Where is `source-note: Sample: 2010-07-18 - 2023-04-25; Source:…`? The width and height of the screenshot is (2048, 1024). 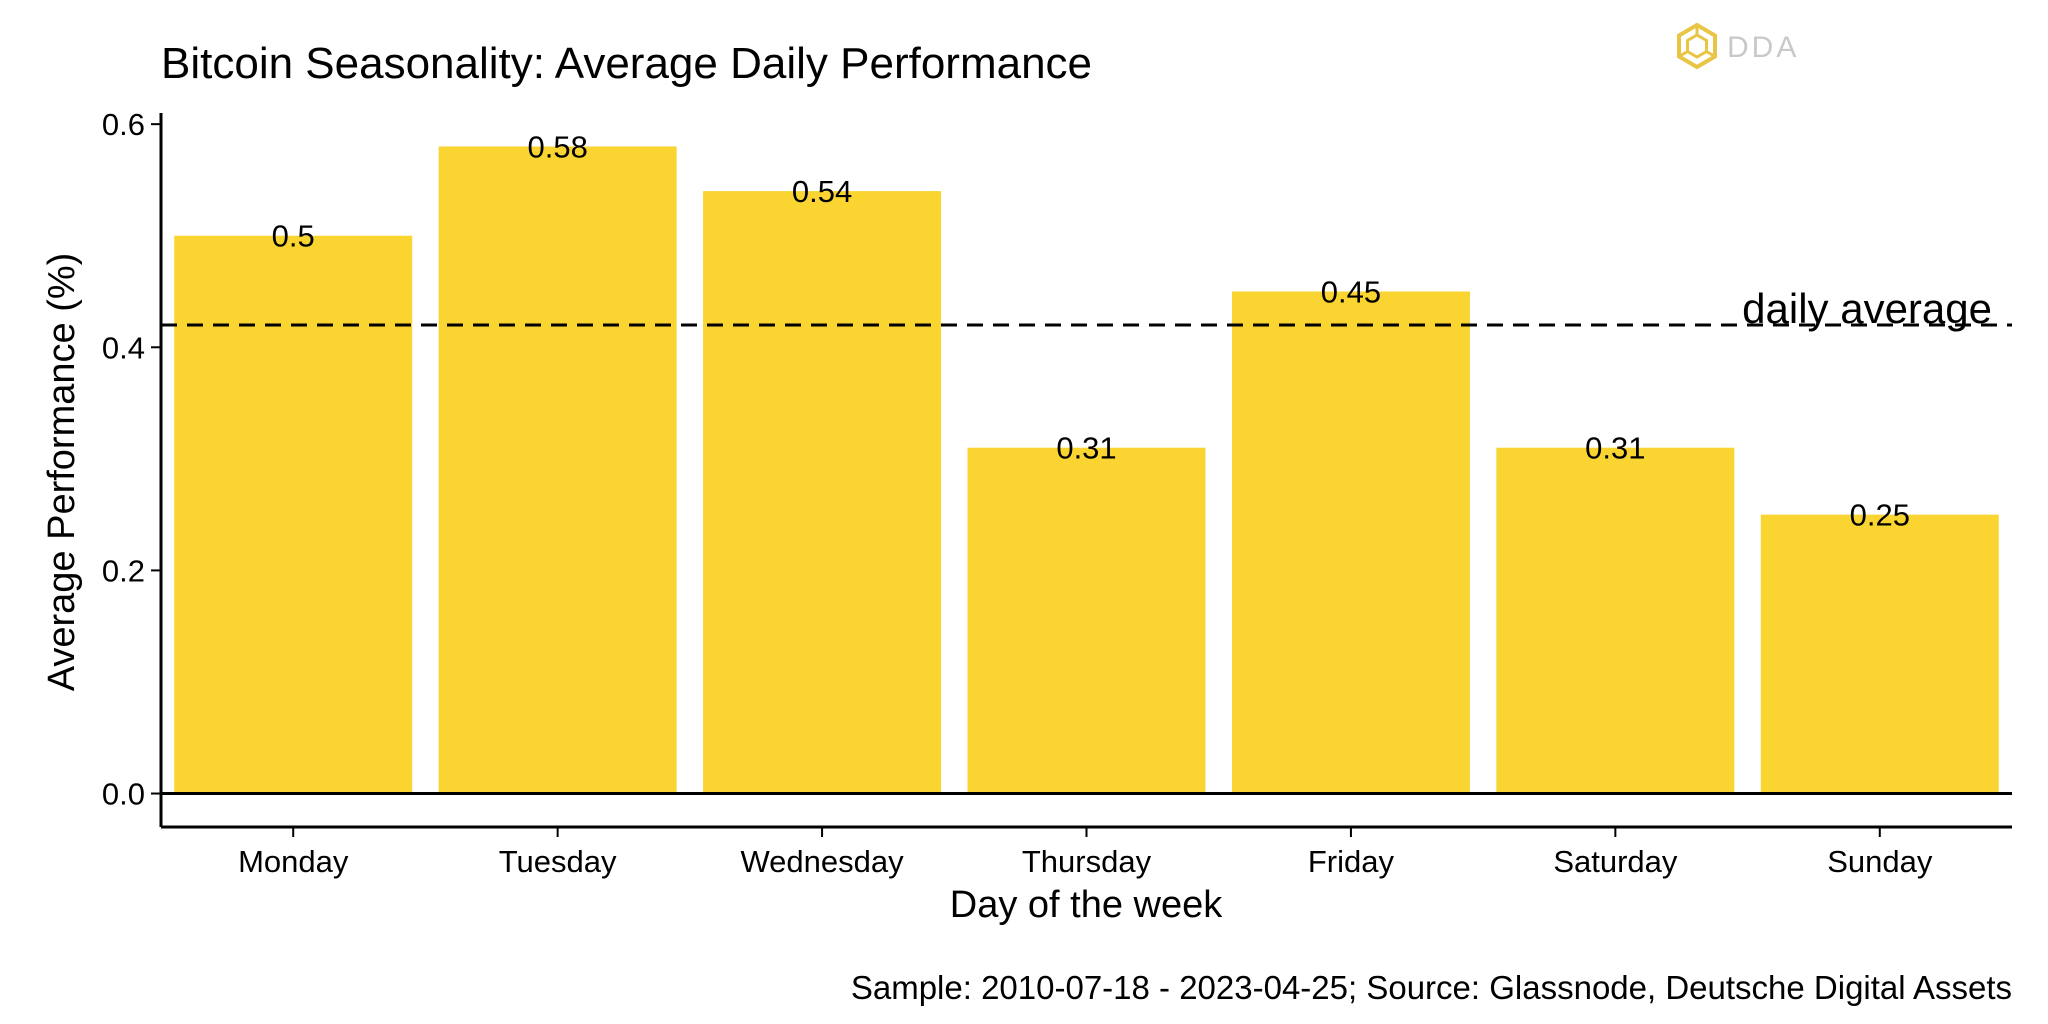 source-note: Sample: 2010-07-18 - 2023-04-25; Source:… is located at coordinates (1431, 987).